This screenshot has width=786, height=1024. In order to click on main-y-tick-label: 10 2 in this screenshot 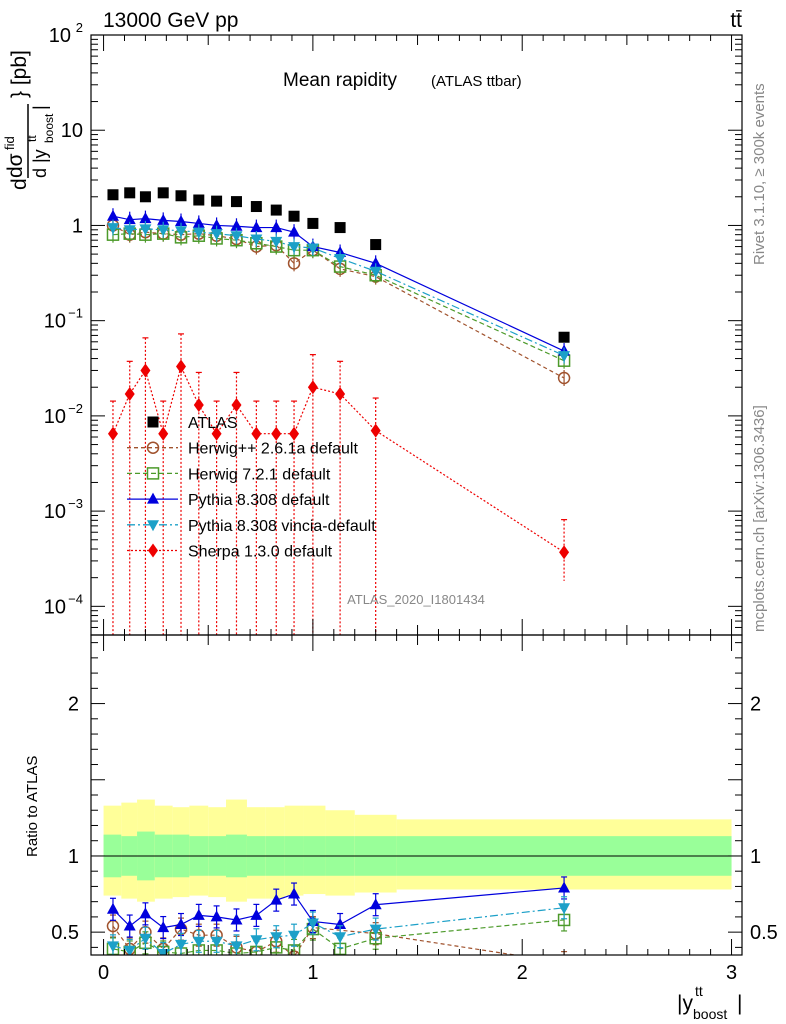, I will do `click(66, 33)`.